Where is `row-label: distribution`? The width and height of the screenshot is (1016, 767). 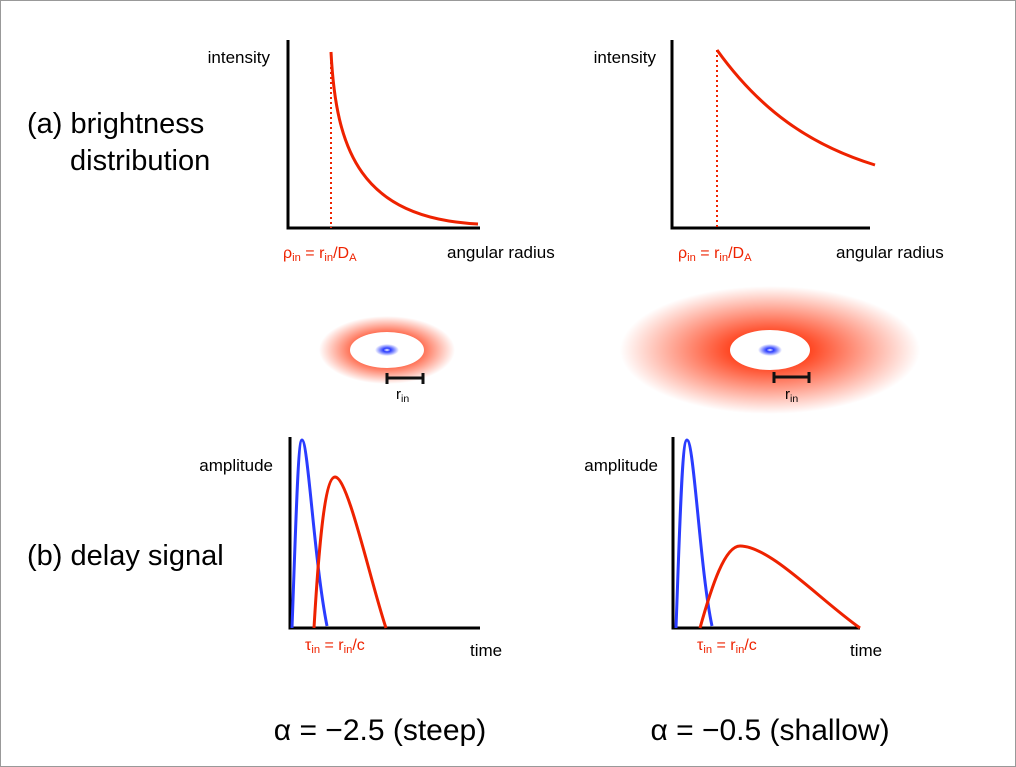
row-label: distribution is located at coordinates (140, 161).